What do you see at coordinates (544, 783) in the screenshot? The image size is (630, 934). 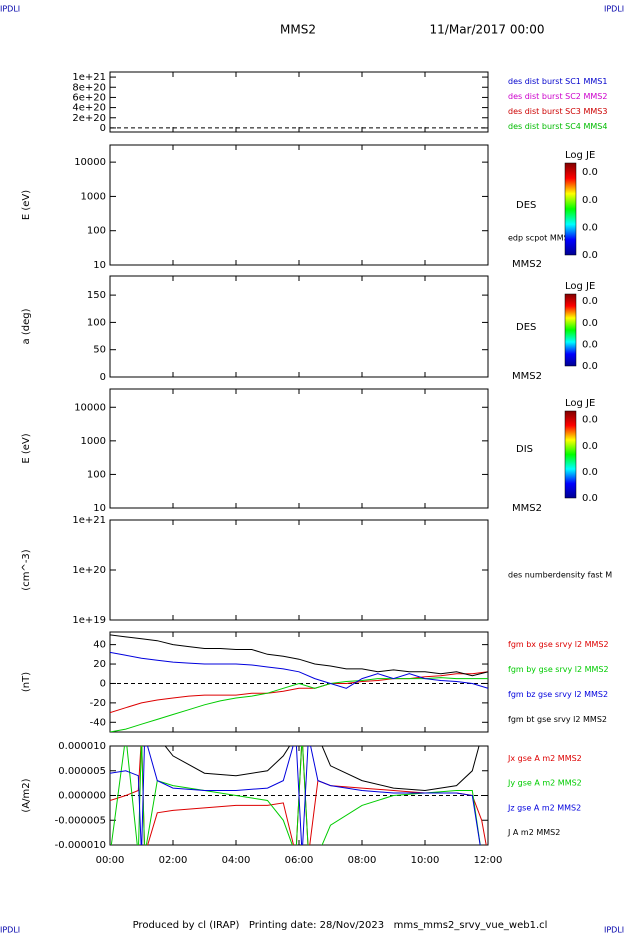 I see `legend-entry: Jy gse A m2 MMS2` at bounding box center [544, 783].